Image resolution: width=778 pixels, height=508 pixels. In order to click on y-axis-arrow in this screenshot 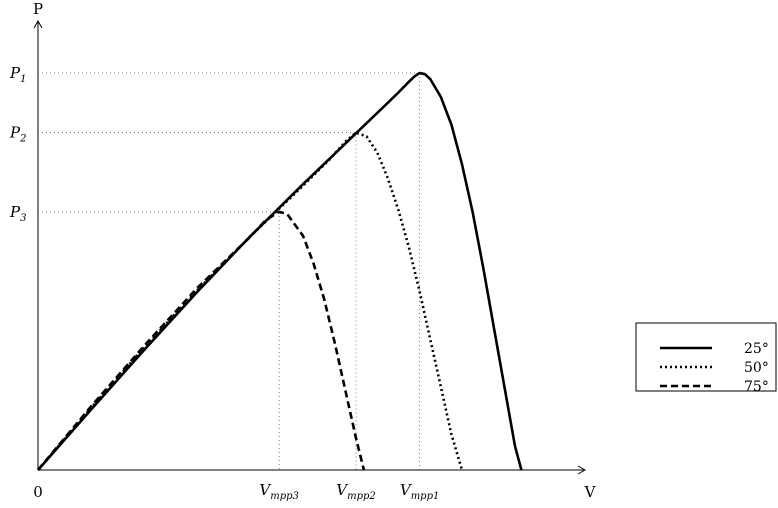, I will do `click(38, 24)`.